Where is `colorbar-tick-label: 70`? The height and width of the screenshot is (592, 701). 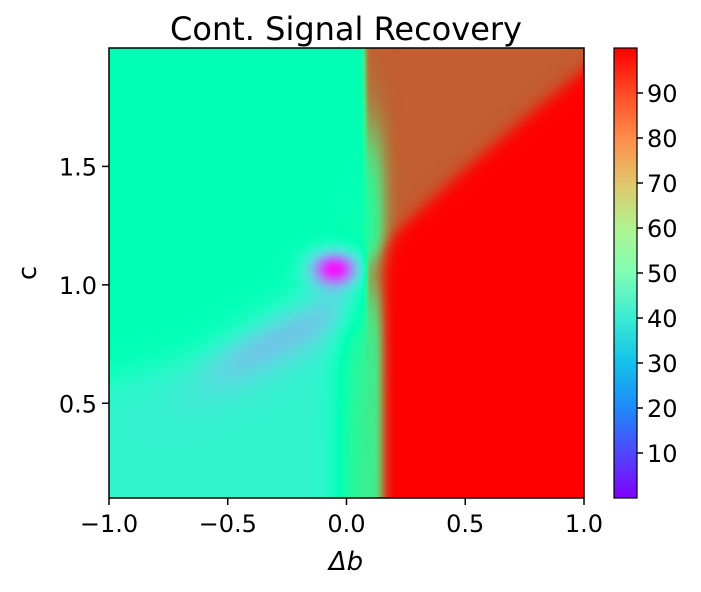 colorbar-tick-label: 70 is located at coordinates (662, 184).